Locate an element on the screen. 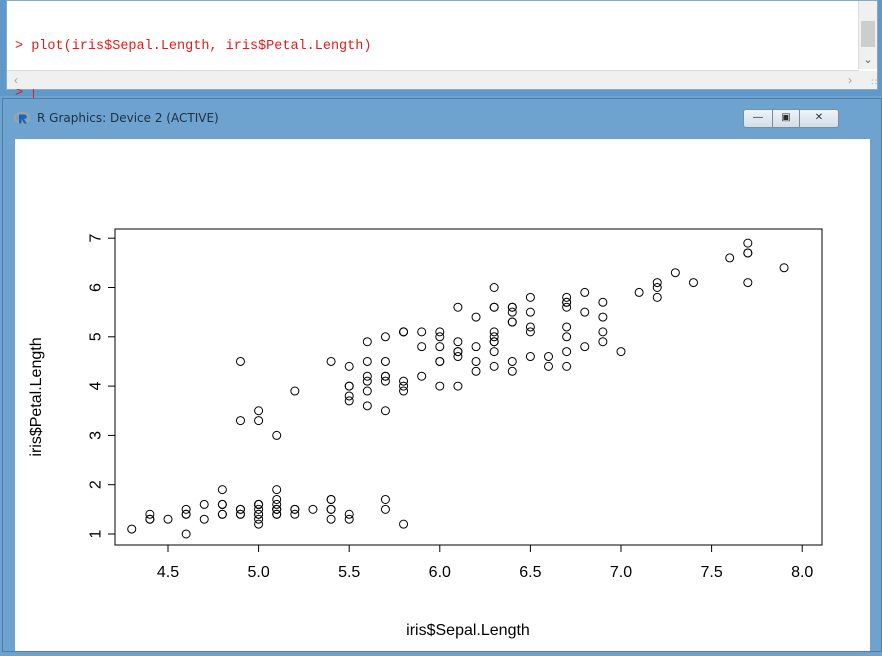  maximize-button: ▣ is located at coordinates (786, 118).